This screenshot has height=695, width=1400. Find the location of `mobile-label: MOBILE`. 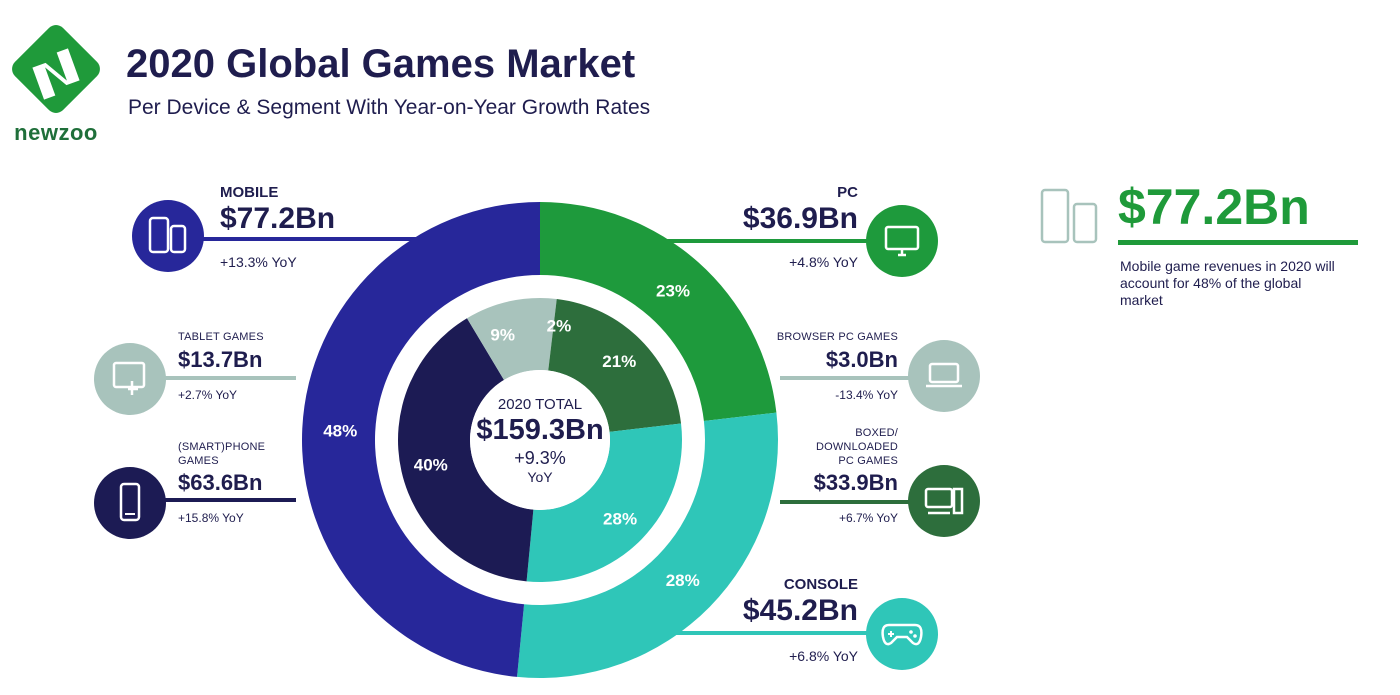

mobile-label: MOBILE is located at coordinates (249, 192).